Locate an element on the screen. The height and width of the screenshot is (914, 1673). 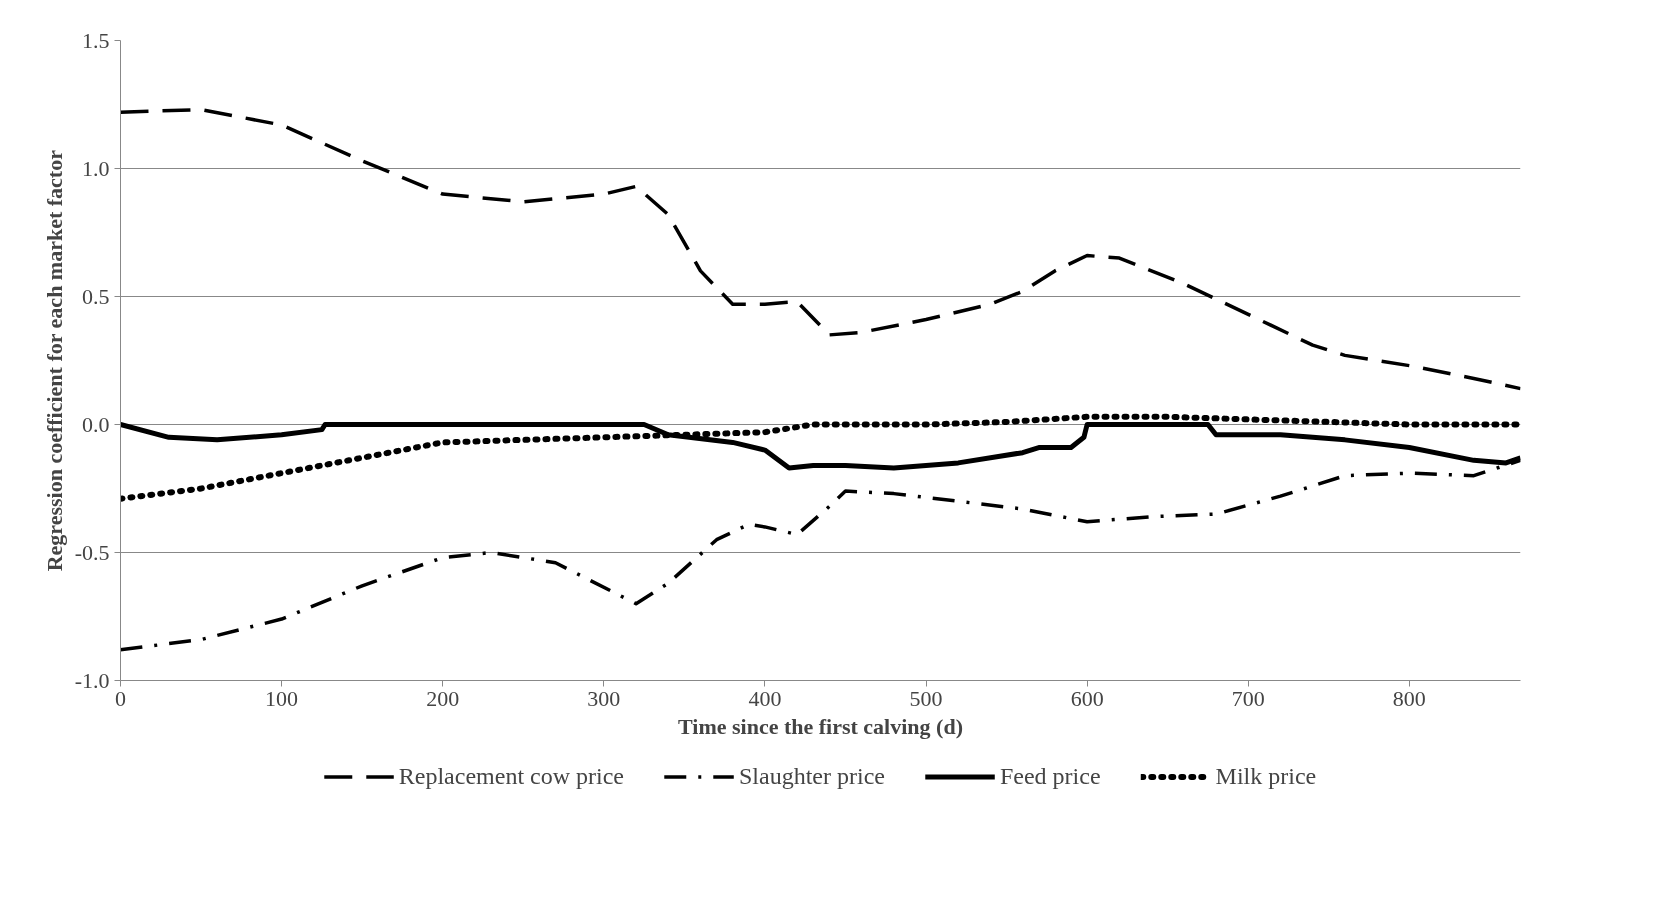
y-tick-label: -0.5 is located at coordinates (92, 552).